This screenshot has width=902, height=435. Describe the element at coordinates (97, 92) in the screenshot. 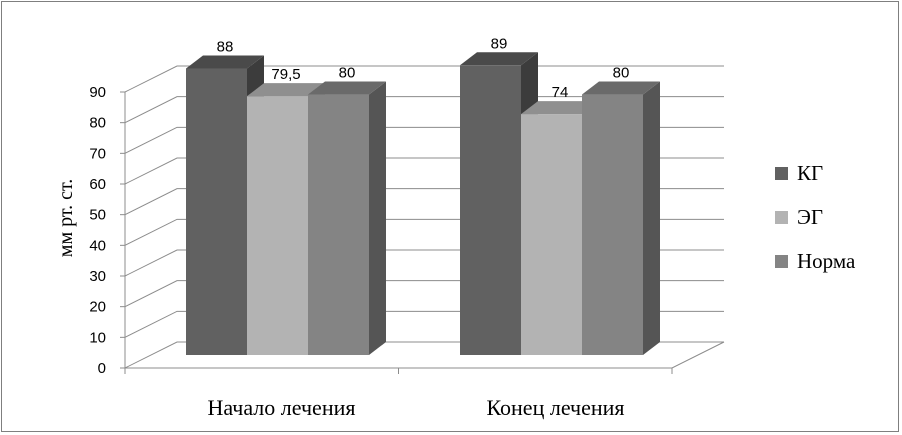

I see `y-tick-label: 90` at that location.